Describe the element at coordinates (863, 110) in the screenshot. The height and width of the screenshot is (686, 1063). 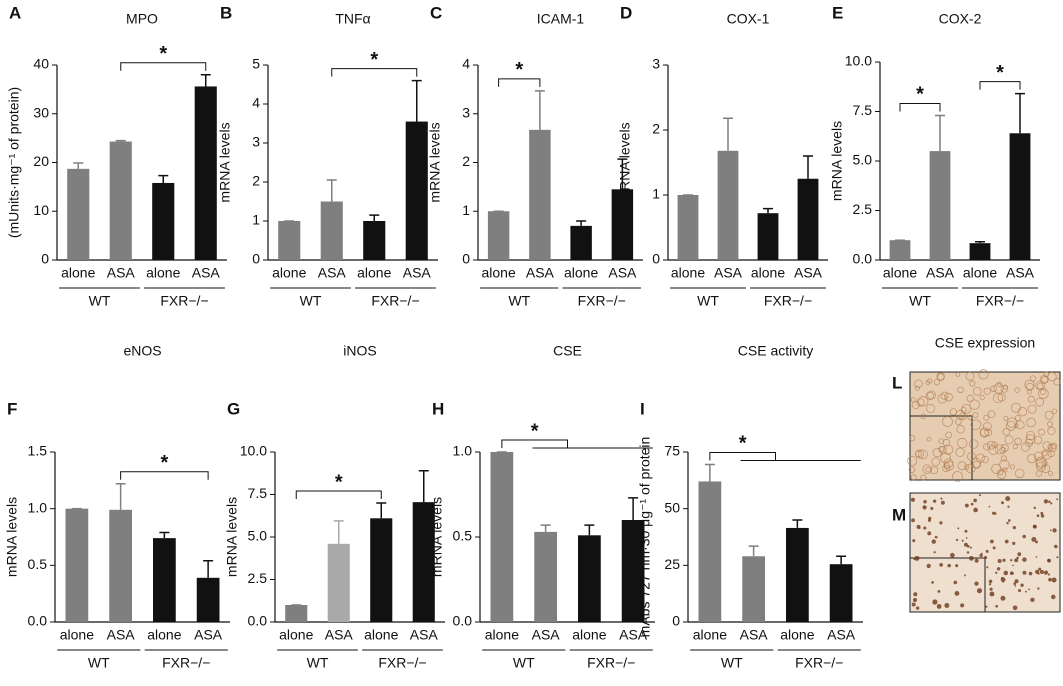
I see `y-tick-label: 7.5` at that location.